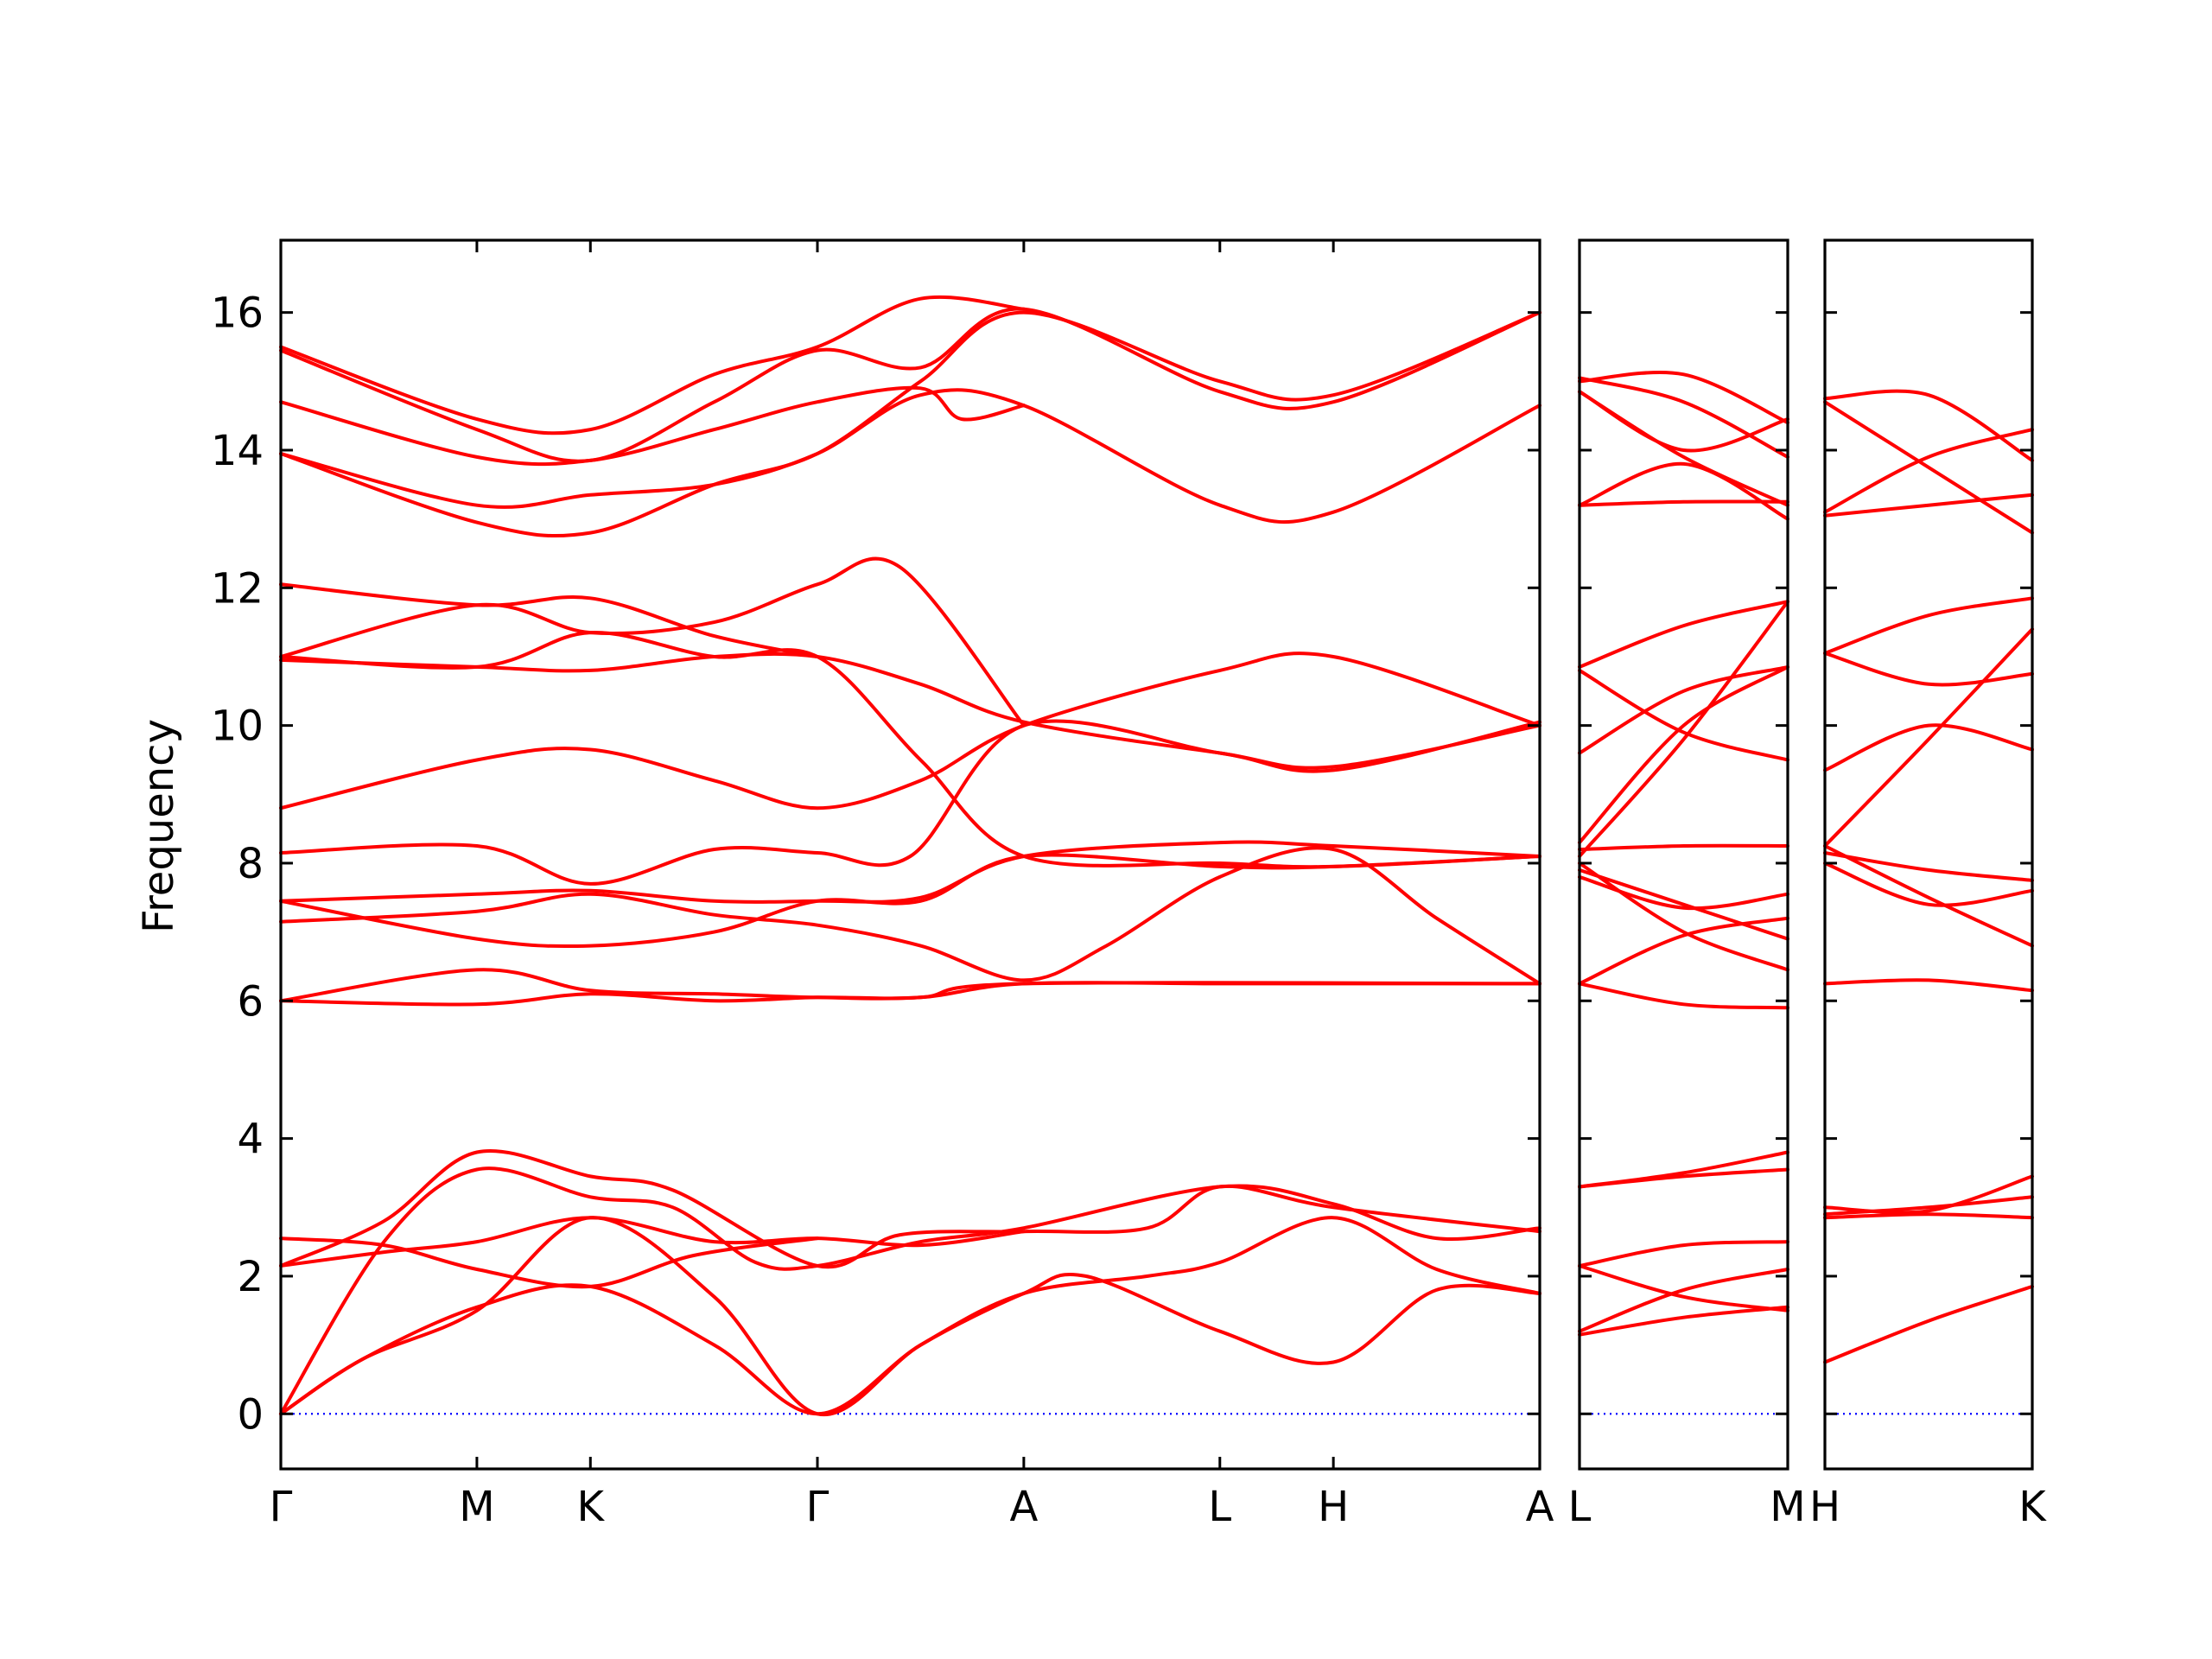  What do you see at coordinates (159, 826) in the screenshot?
I see `y-axis-title: Frequency` at bounding box center [159, 826].